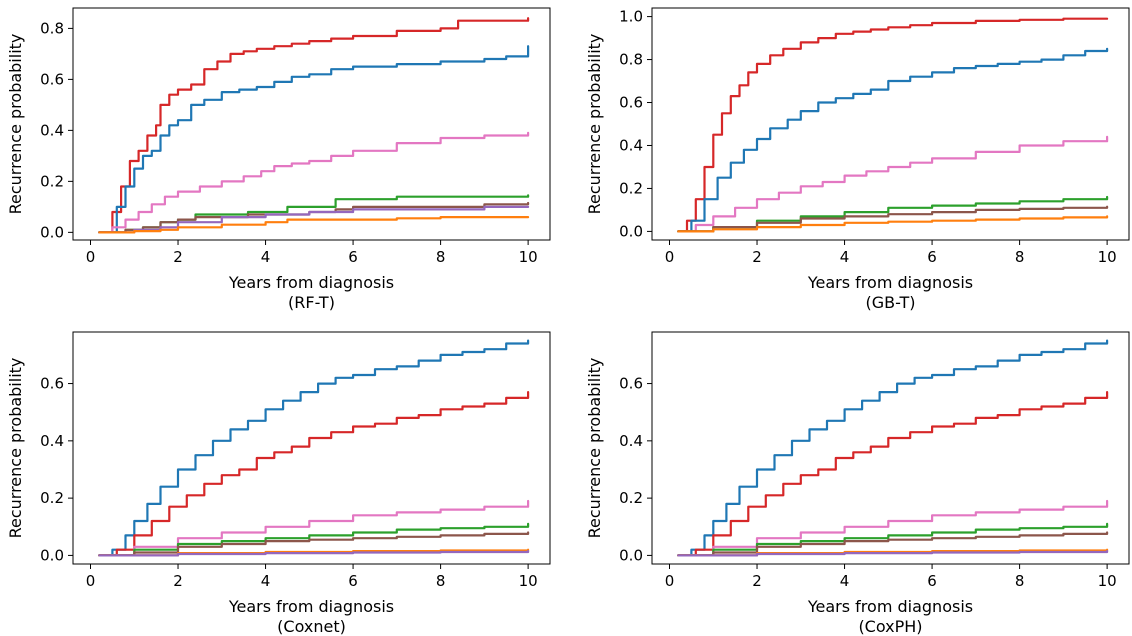 This screenshot has height=636, width=1132. What do you see at coordinates (891, 302) in the screenshot?
I see `panel-model-label: (GB-T)` at bounding box center [891, 302].